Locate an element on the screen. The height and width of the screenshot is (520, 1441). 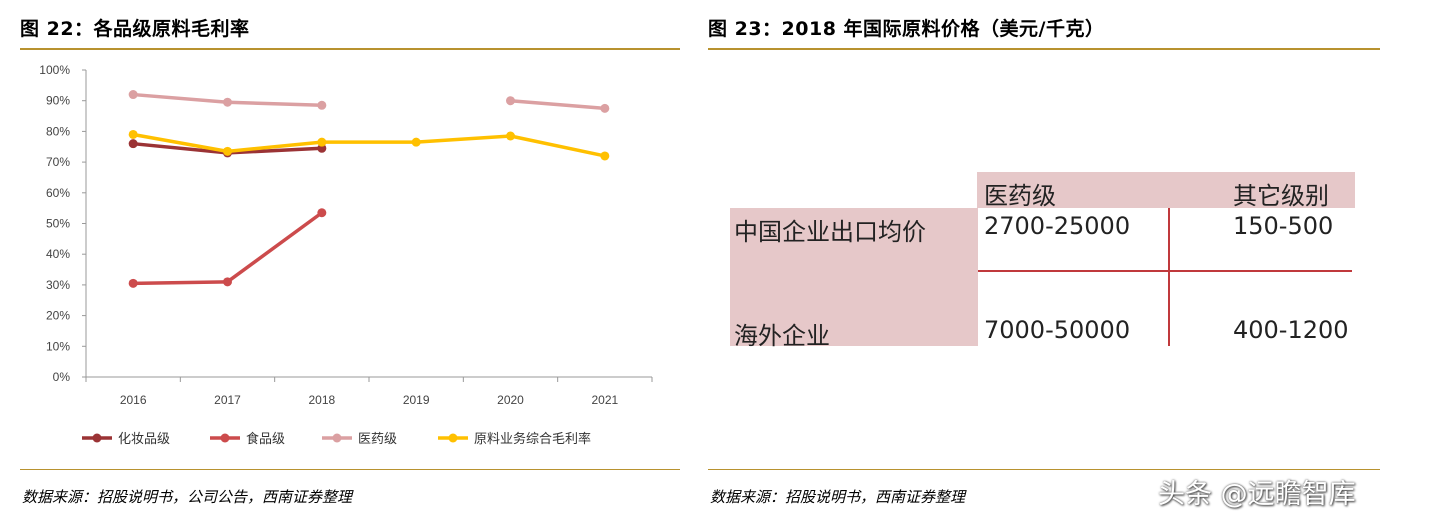
x-tick-label: 2020 is located at coordinates (510, 400).